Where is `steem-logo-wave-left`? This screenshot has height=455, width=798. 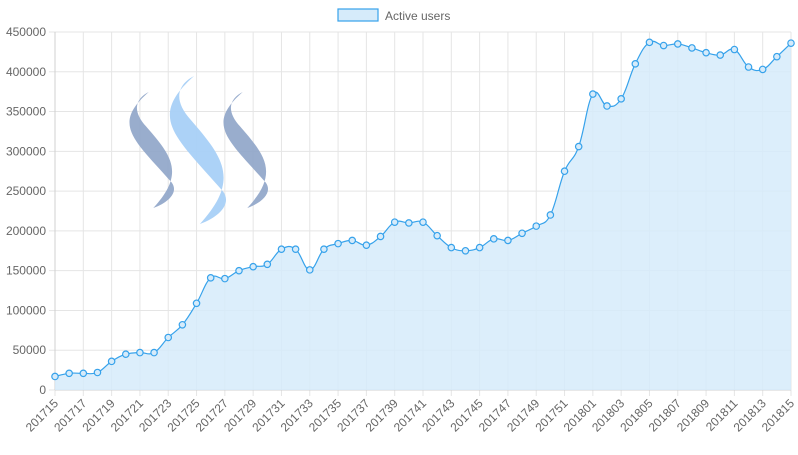
steem-logo-wave-left is located at coordinates (152, 150).